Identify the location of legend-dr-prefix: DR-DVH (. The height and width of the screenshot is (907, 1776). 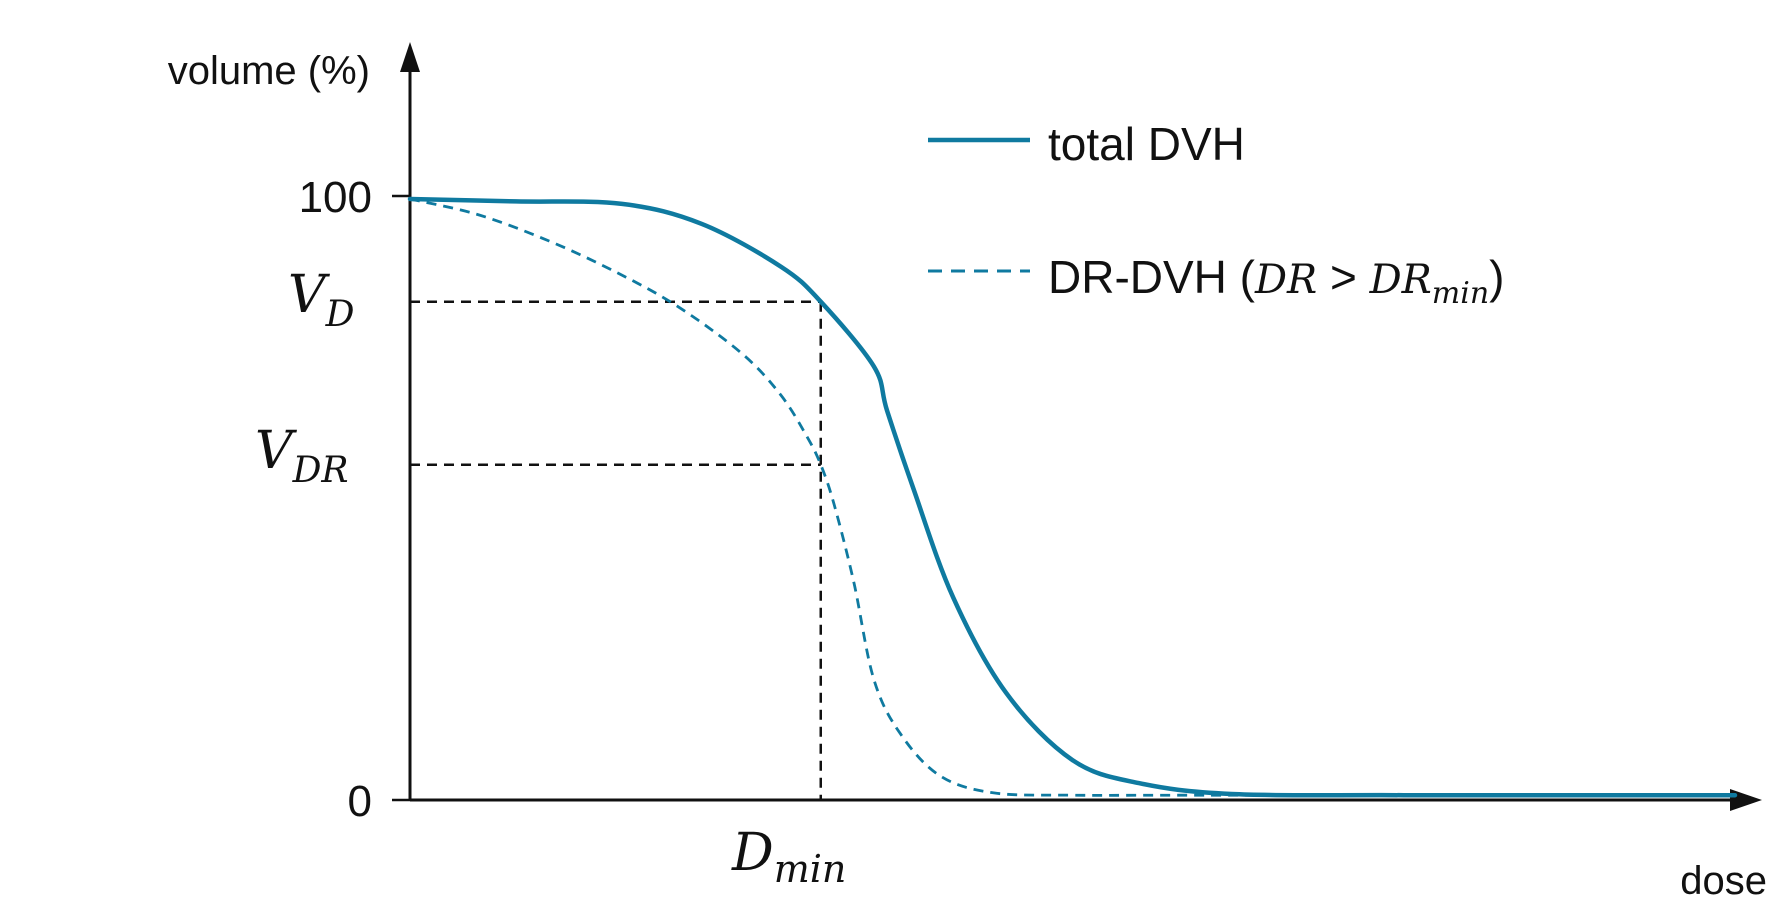
(1152, 277).